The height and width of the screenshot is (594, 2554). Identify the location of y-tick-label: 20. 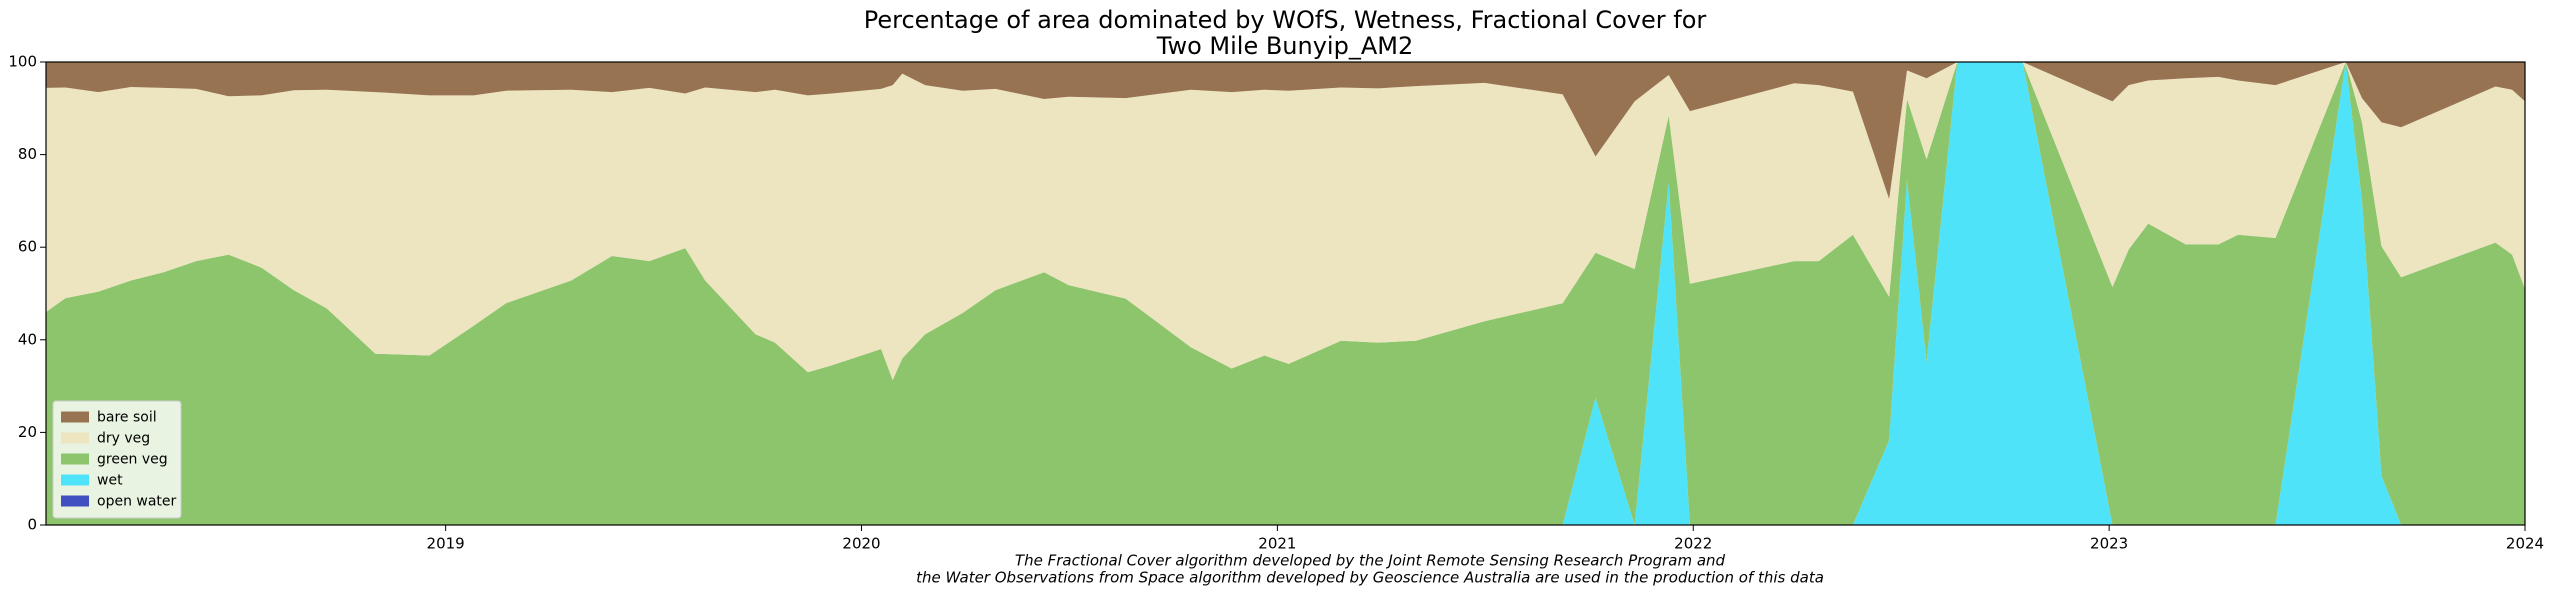
(27, 432).